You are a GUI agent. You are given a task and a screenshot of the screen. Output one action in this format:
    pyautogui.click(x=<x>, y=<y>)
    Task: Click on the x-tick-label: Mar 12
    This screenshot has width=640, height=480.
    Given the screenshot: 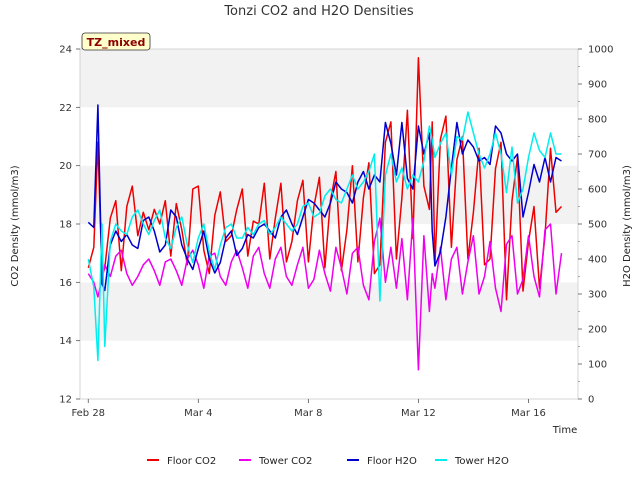 What is the action you would take?
    pyautogui.click(x=418, y=413)
    